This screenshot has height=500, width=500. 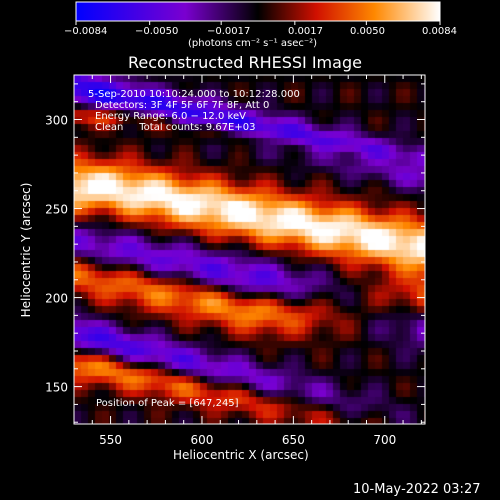 I want to click on algorithm-counts-text: Clean Total counts: 9.67E+03, so click(x=175, y=127).